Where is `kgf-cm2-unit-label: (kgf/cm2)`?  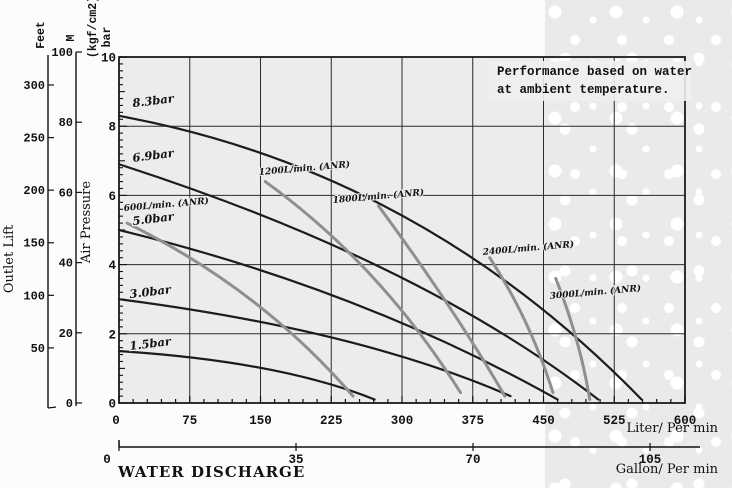
kgf-cm2-unit-label: (kgf/cm2) is located at coordinates (93, 29).